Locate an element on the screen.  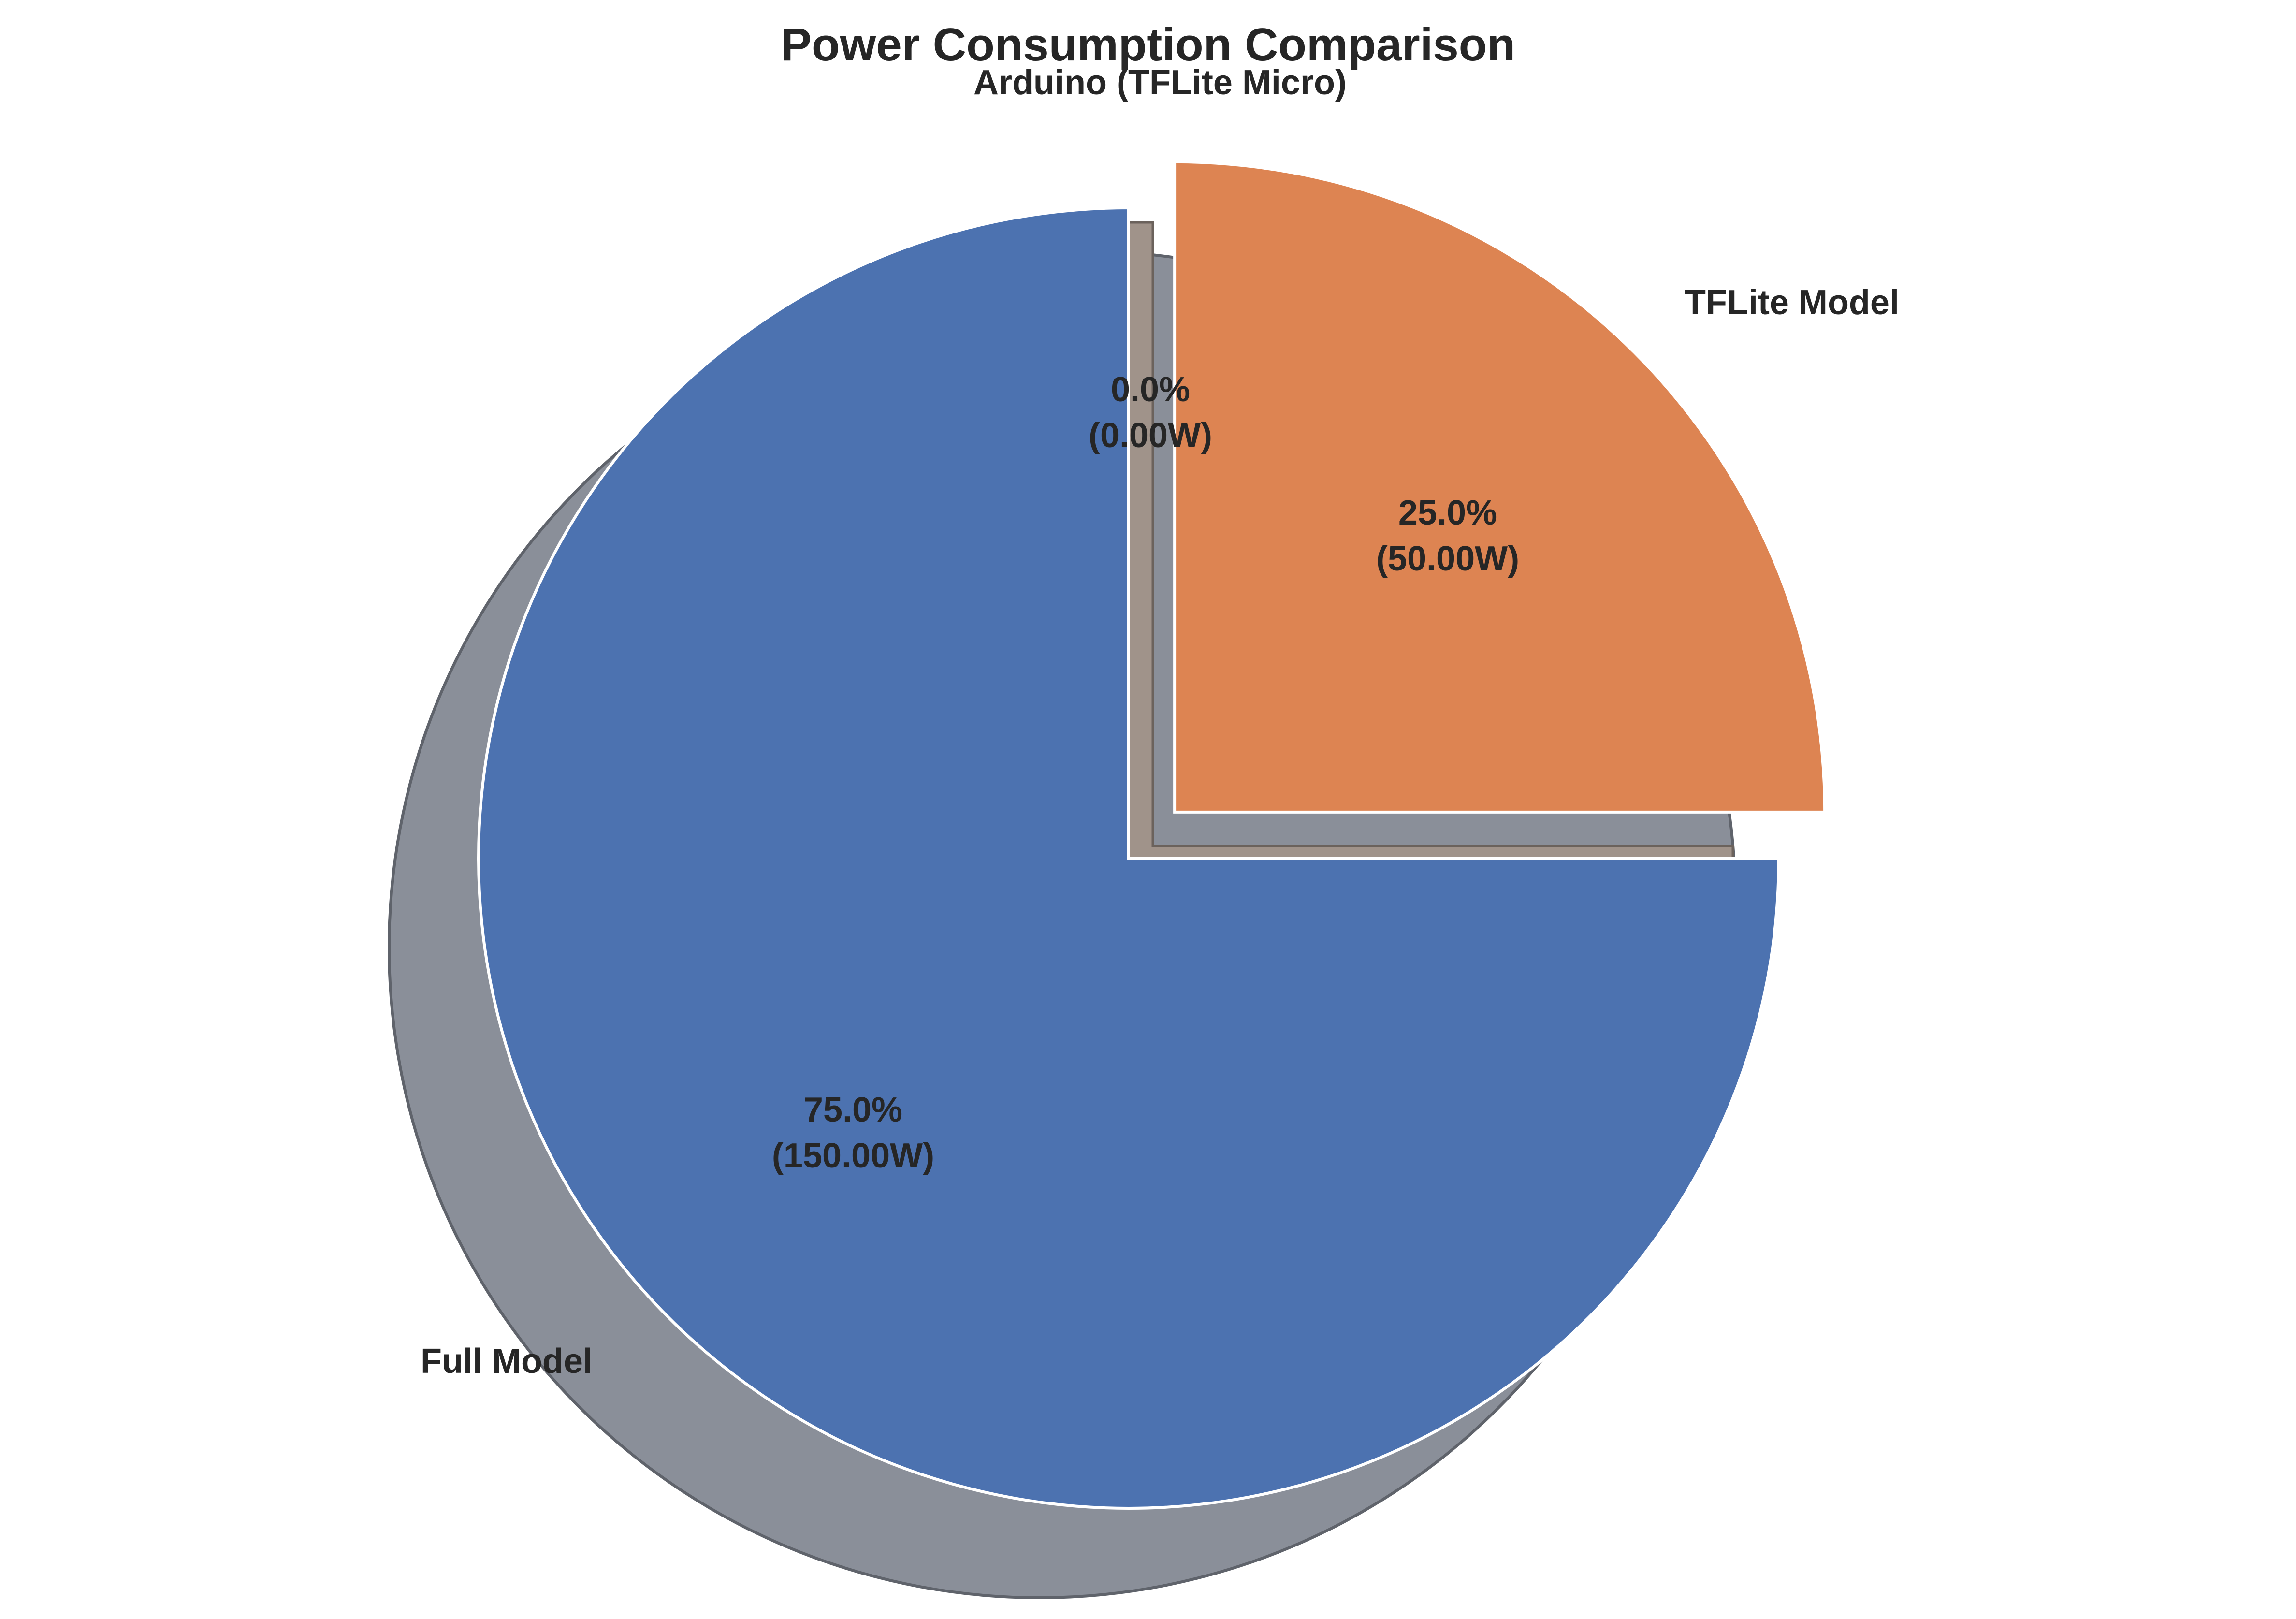
label-arduino: Arduino (TFLite Micro) is located at coordinates (1161, 82).